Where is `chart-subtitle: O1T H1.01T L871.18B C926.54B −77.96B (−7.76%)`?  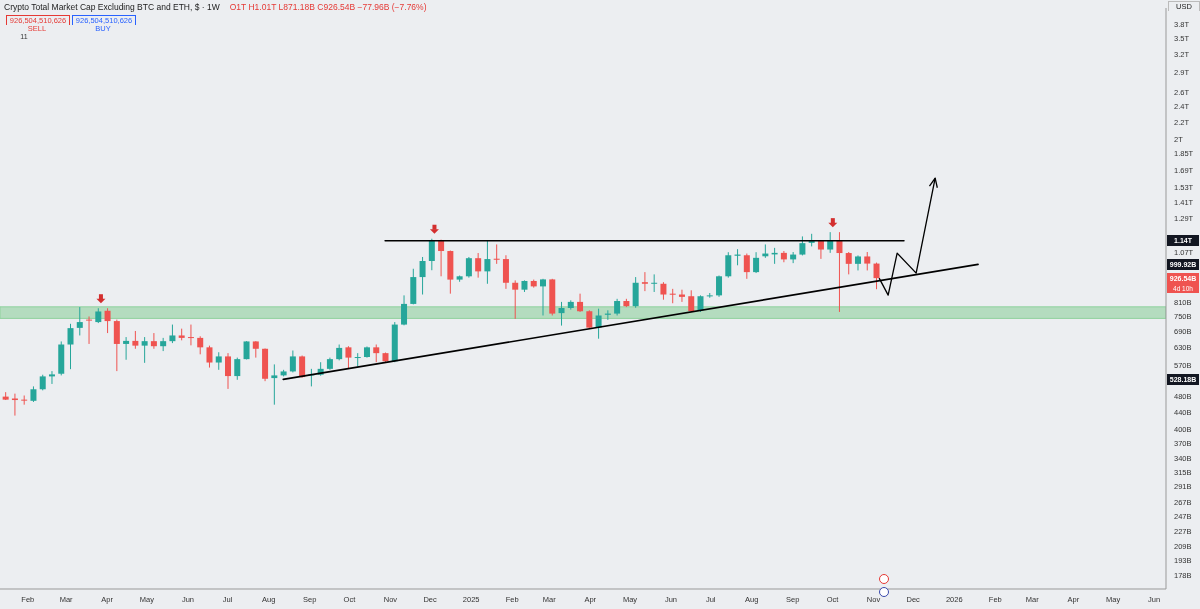 chart-subtitle: O1T H1.01T L871.18B C926.54B −77.96B (−7.76%) is located at coordinates (328, 7).